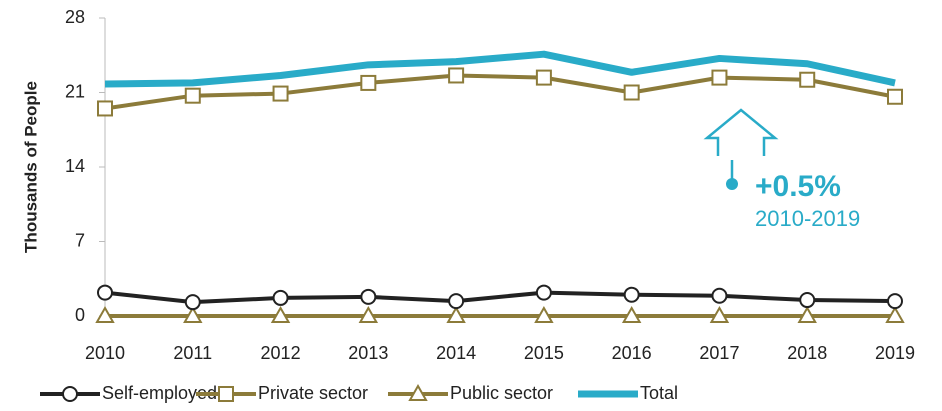  I want to click on legend-label: Self-employed, so click(159, 393).